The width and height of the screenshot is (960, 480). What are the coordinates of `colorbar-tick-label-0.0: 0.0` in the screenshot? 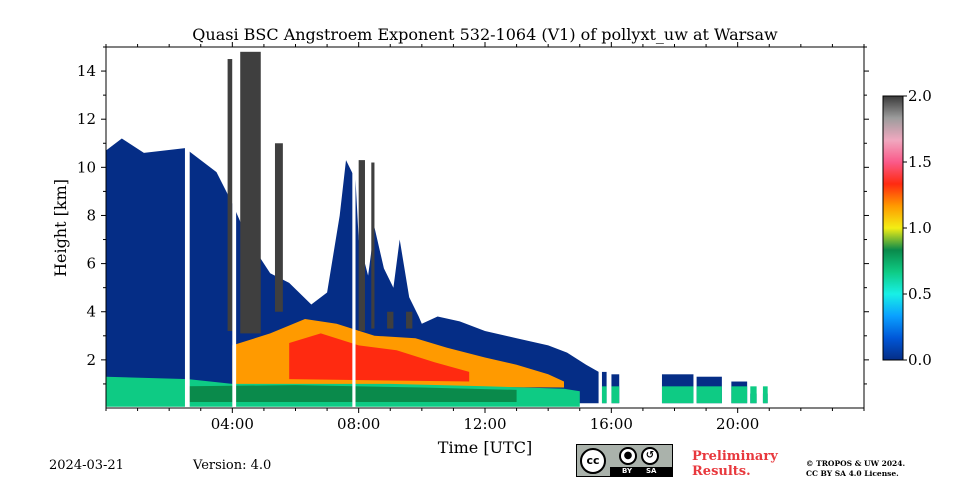 It's located at (920, 360).